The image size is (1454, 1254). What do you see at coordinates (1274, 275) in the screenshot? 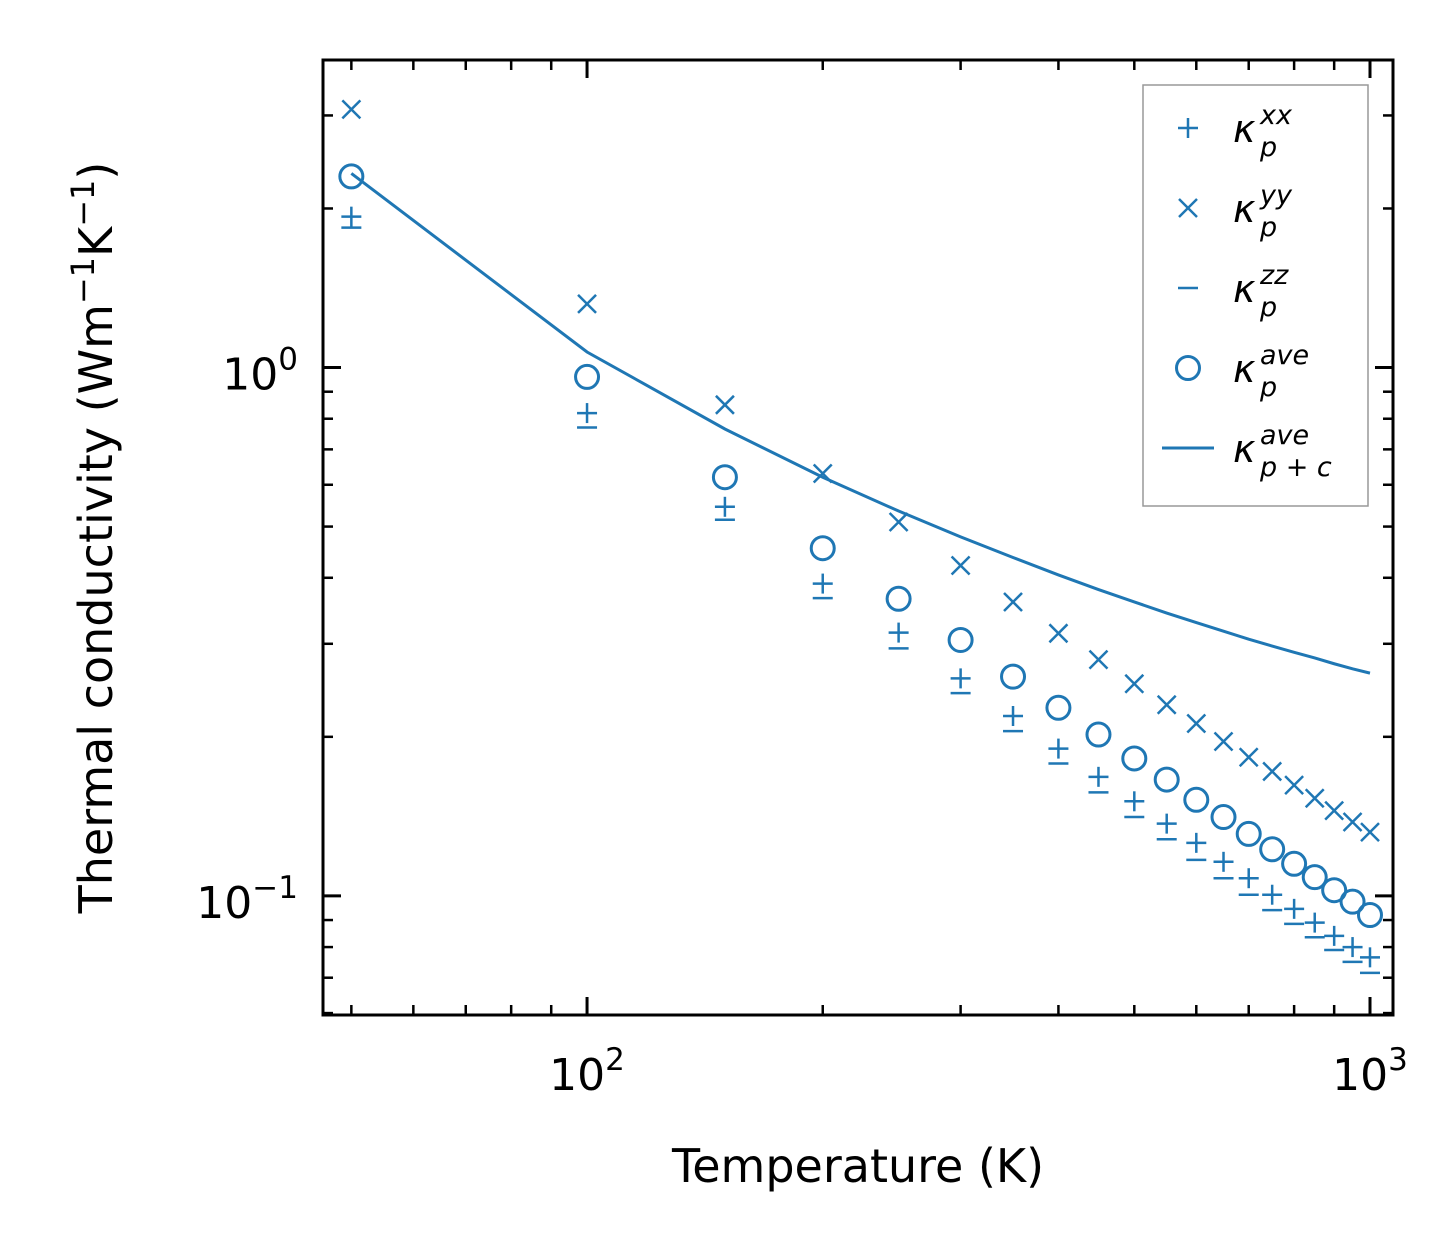
I see `legend-superscript: zz` at bounding box center [1274, 275].